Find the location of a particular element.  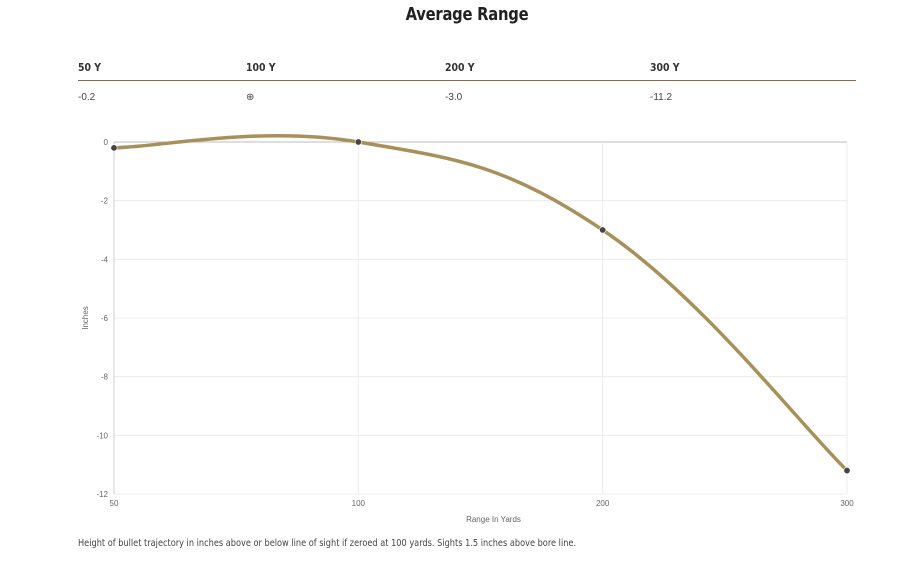

x-tick-label: 50 is located at coordinates (114, 503).